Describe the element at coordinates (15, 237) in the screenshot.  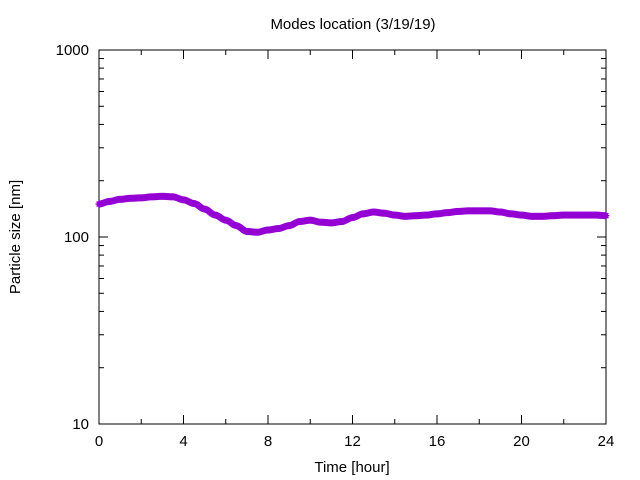
I see `y-axis-label: Particle size [nm]` at that location.